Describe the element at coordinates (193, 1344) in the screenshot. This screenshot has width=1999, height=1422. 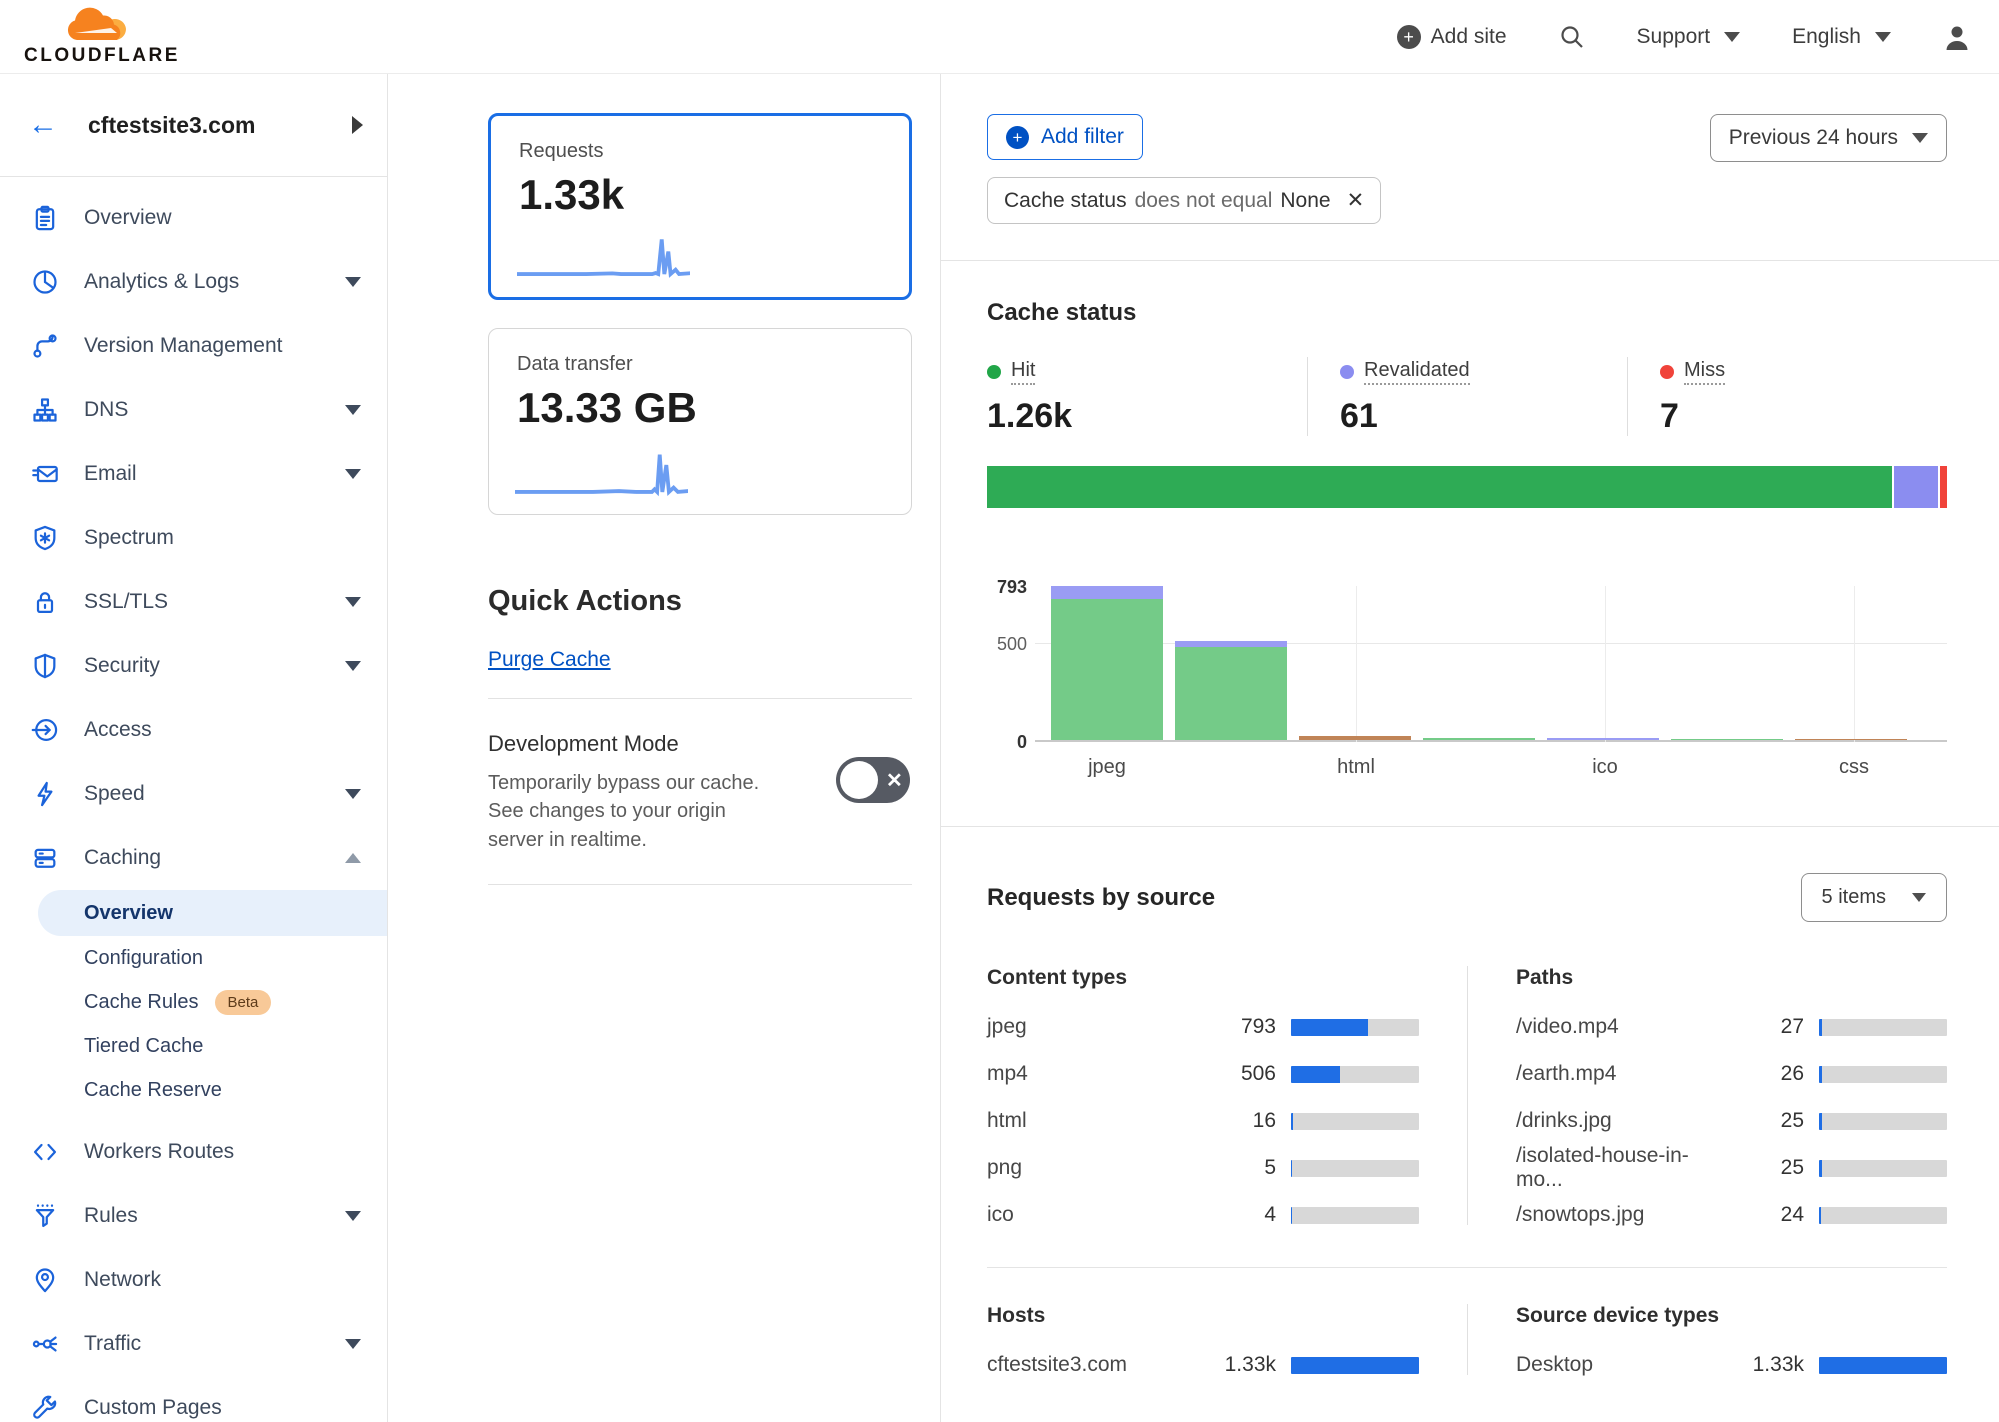
I see `sidebar-item-traffic: Traffic` at that location.